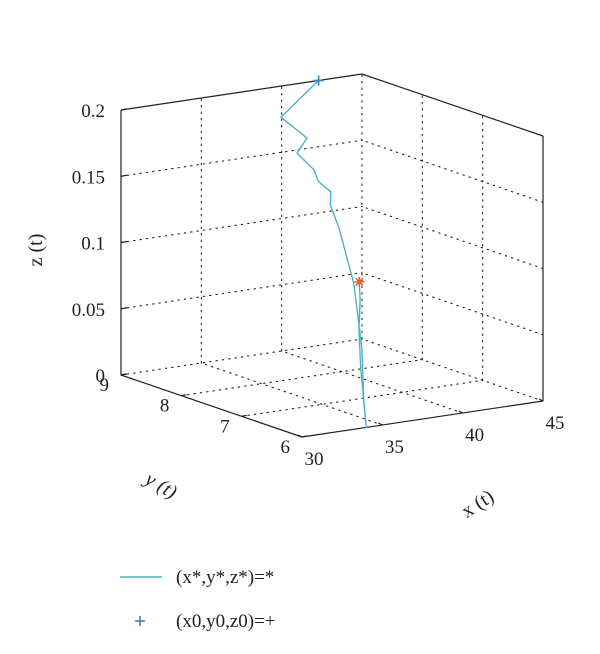 This screenshot has width=600, height=654. What do you see at coordinates (36, 250) in the screenshot?
I see `z-axis-label: z (t)` at bounding box center [36, 250].